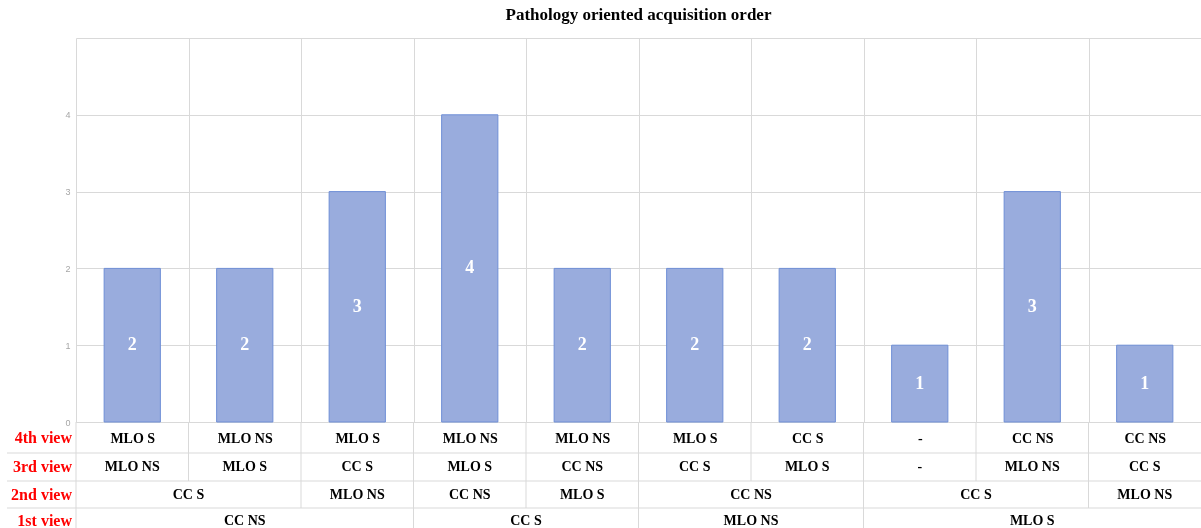  What do you see at coordinates (42, 494) in the screenshot?
I see `text: 2nd view` at bounding box center [42, 494].